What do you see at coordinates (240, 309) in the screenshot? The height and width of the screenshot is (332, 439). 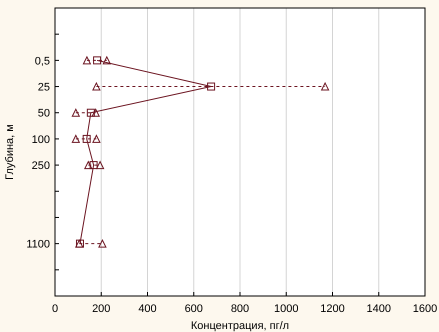 I see `x-tick-label: 800` at bounding box center [240, 309].